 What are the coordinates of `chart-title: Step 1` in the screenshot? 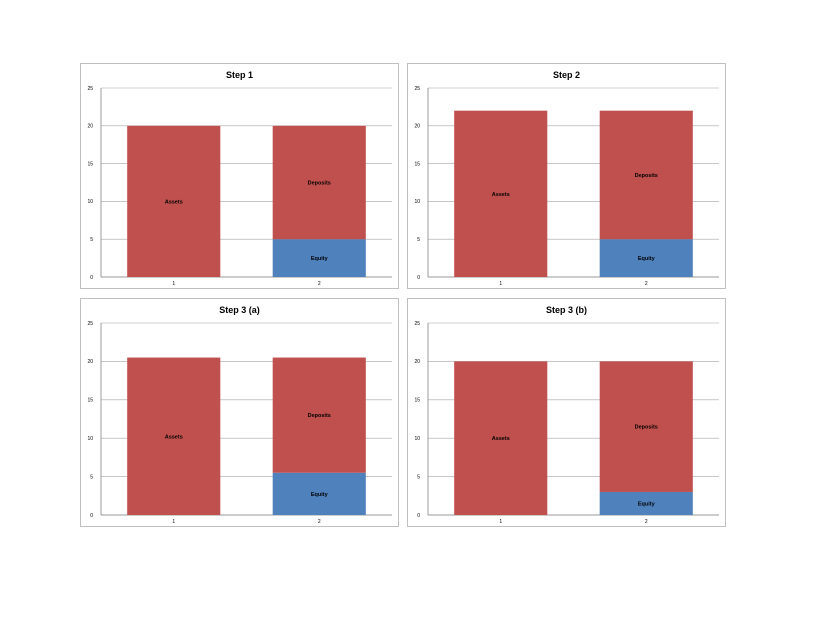 It's located at (239, 75).